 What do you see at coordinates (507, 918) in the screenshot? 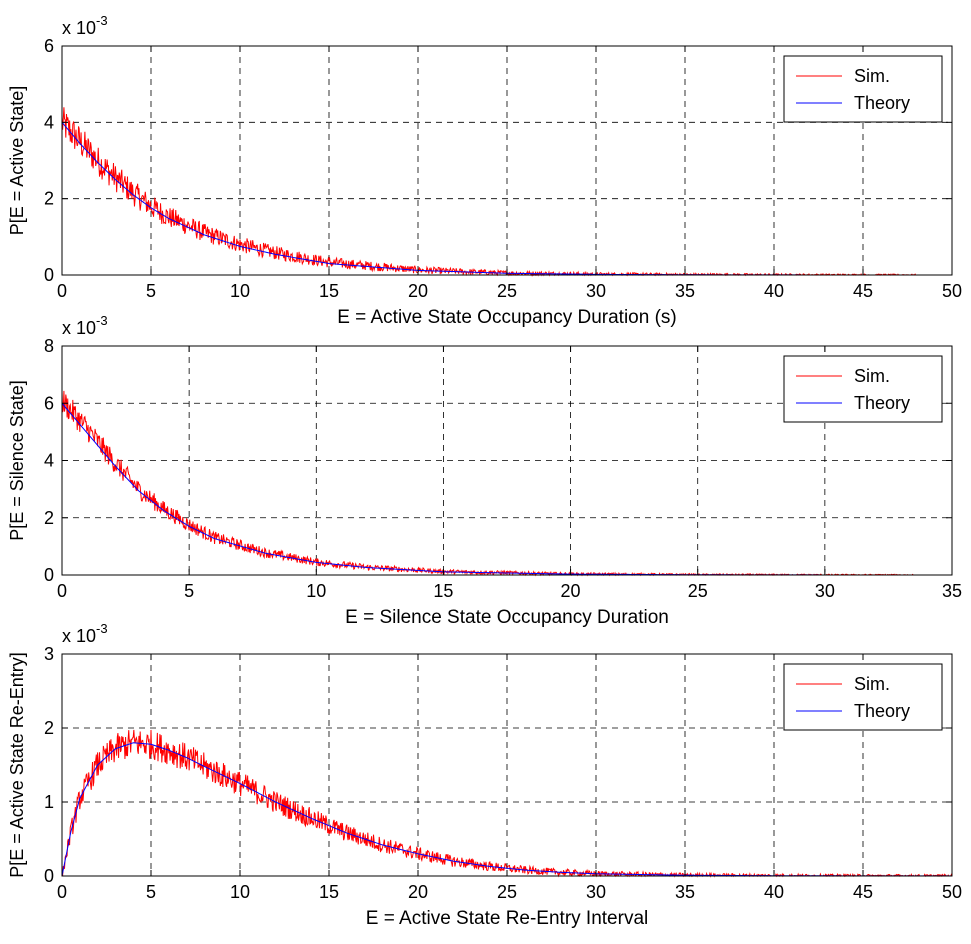
I see `x-axis-label: E = Active State Re-Entry Interval` at bounding box center [507, 918].